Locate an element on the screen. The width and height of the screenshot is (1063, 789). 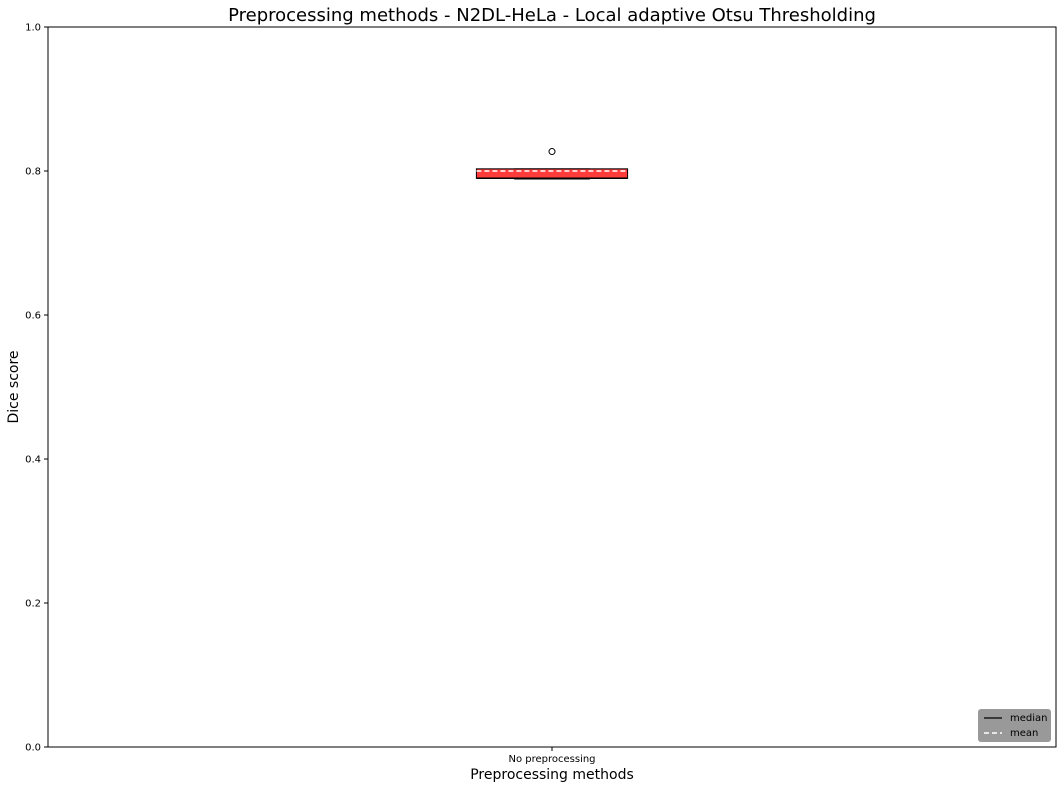
legend-mean-label: mean is located at coordinates (1024, 733).